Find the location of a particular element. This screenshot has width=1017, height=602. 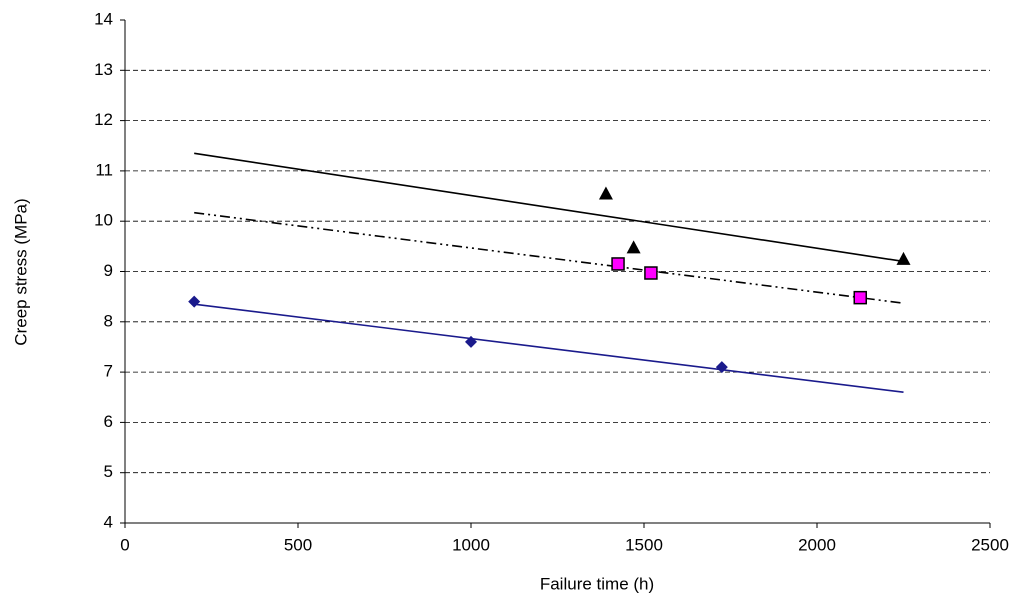

y-tick-label: 11 is located at coordinates (104, 169).